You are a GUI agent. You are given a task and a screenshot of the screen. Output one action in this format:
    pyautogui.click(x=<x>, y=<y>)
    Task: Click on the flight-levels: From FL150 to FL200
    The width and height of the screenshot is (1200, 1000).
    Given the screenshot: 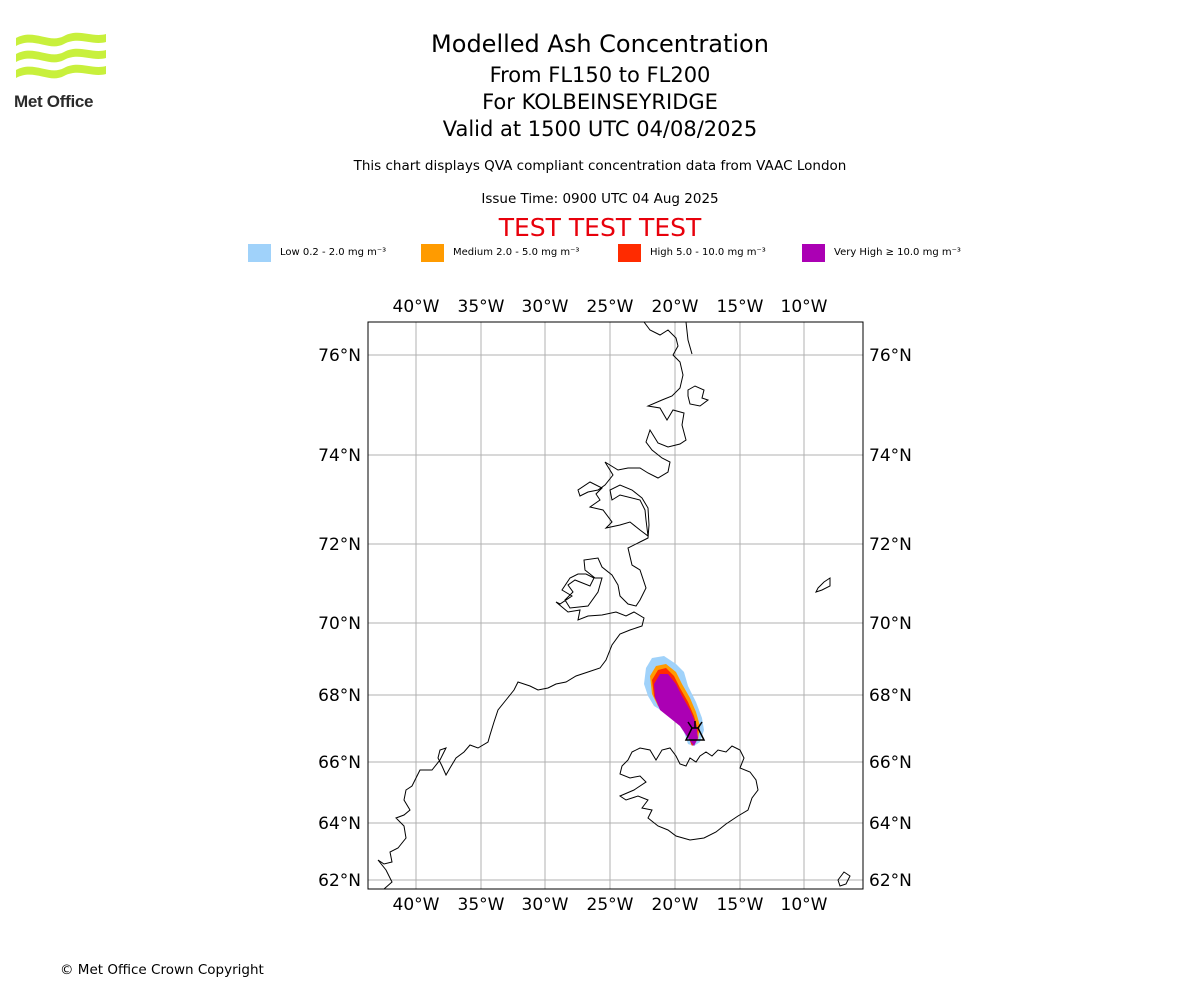 What is the action you would take?
    pyautogui.click(x=600, y=75)
    